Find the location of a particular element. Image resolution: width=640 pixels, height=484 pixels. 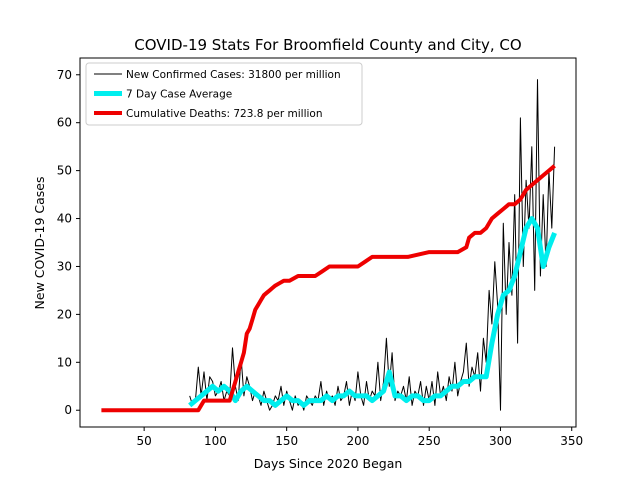

x-tick-label: 150 is located at coordinates (286, 441).